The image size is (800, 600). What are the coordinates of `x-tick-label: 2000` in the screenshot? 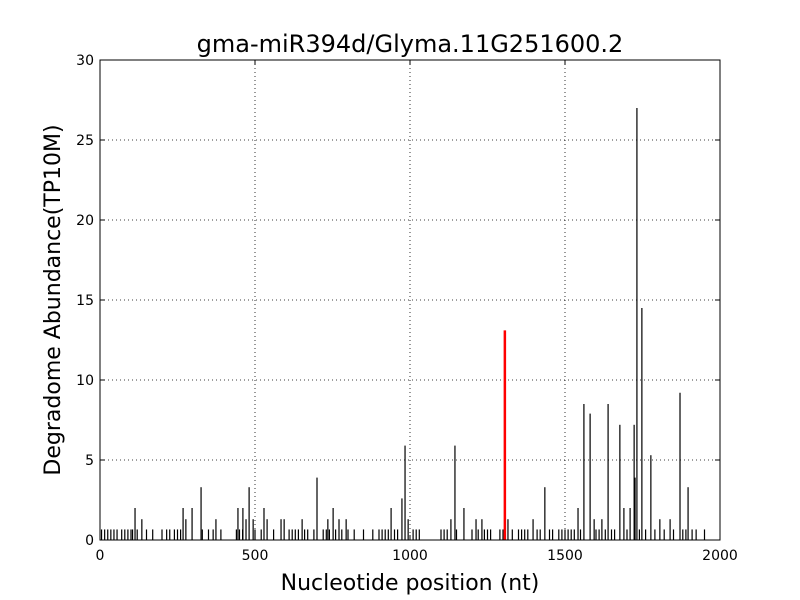 It's located at (720, 556).